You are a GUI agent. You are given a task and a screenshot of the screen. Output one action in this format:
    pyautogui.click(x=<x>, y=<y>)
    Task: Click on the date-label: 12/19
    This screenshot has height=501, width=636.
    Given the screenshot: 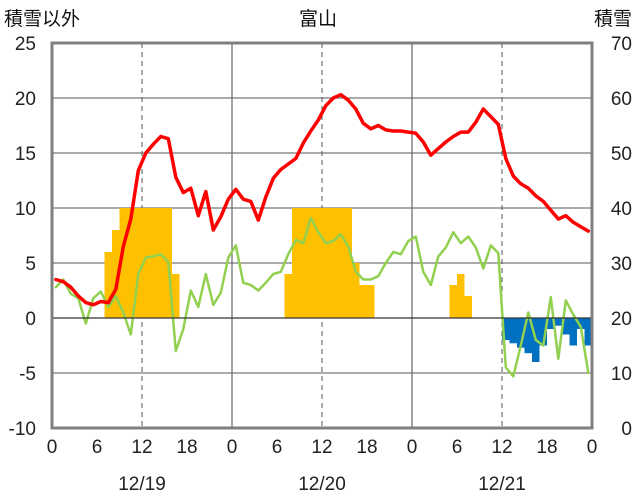 What is the action you would take?
    pyautogui.click(x=142, y=484)
    